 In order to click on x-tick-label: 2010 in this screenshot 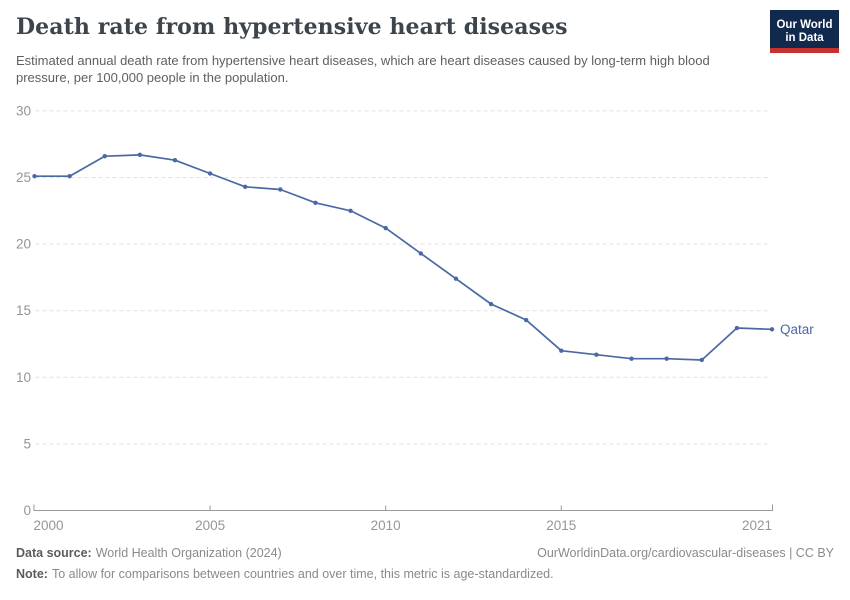, I will do `click(386, 525)`.